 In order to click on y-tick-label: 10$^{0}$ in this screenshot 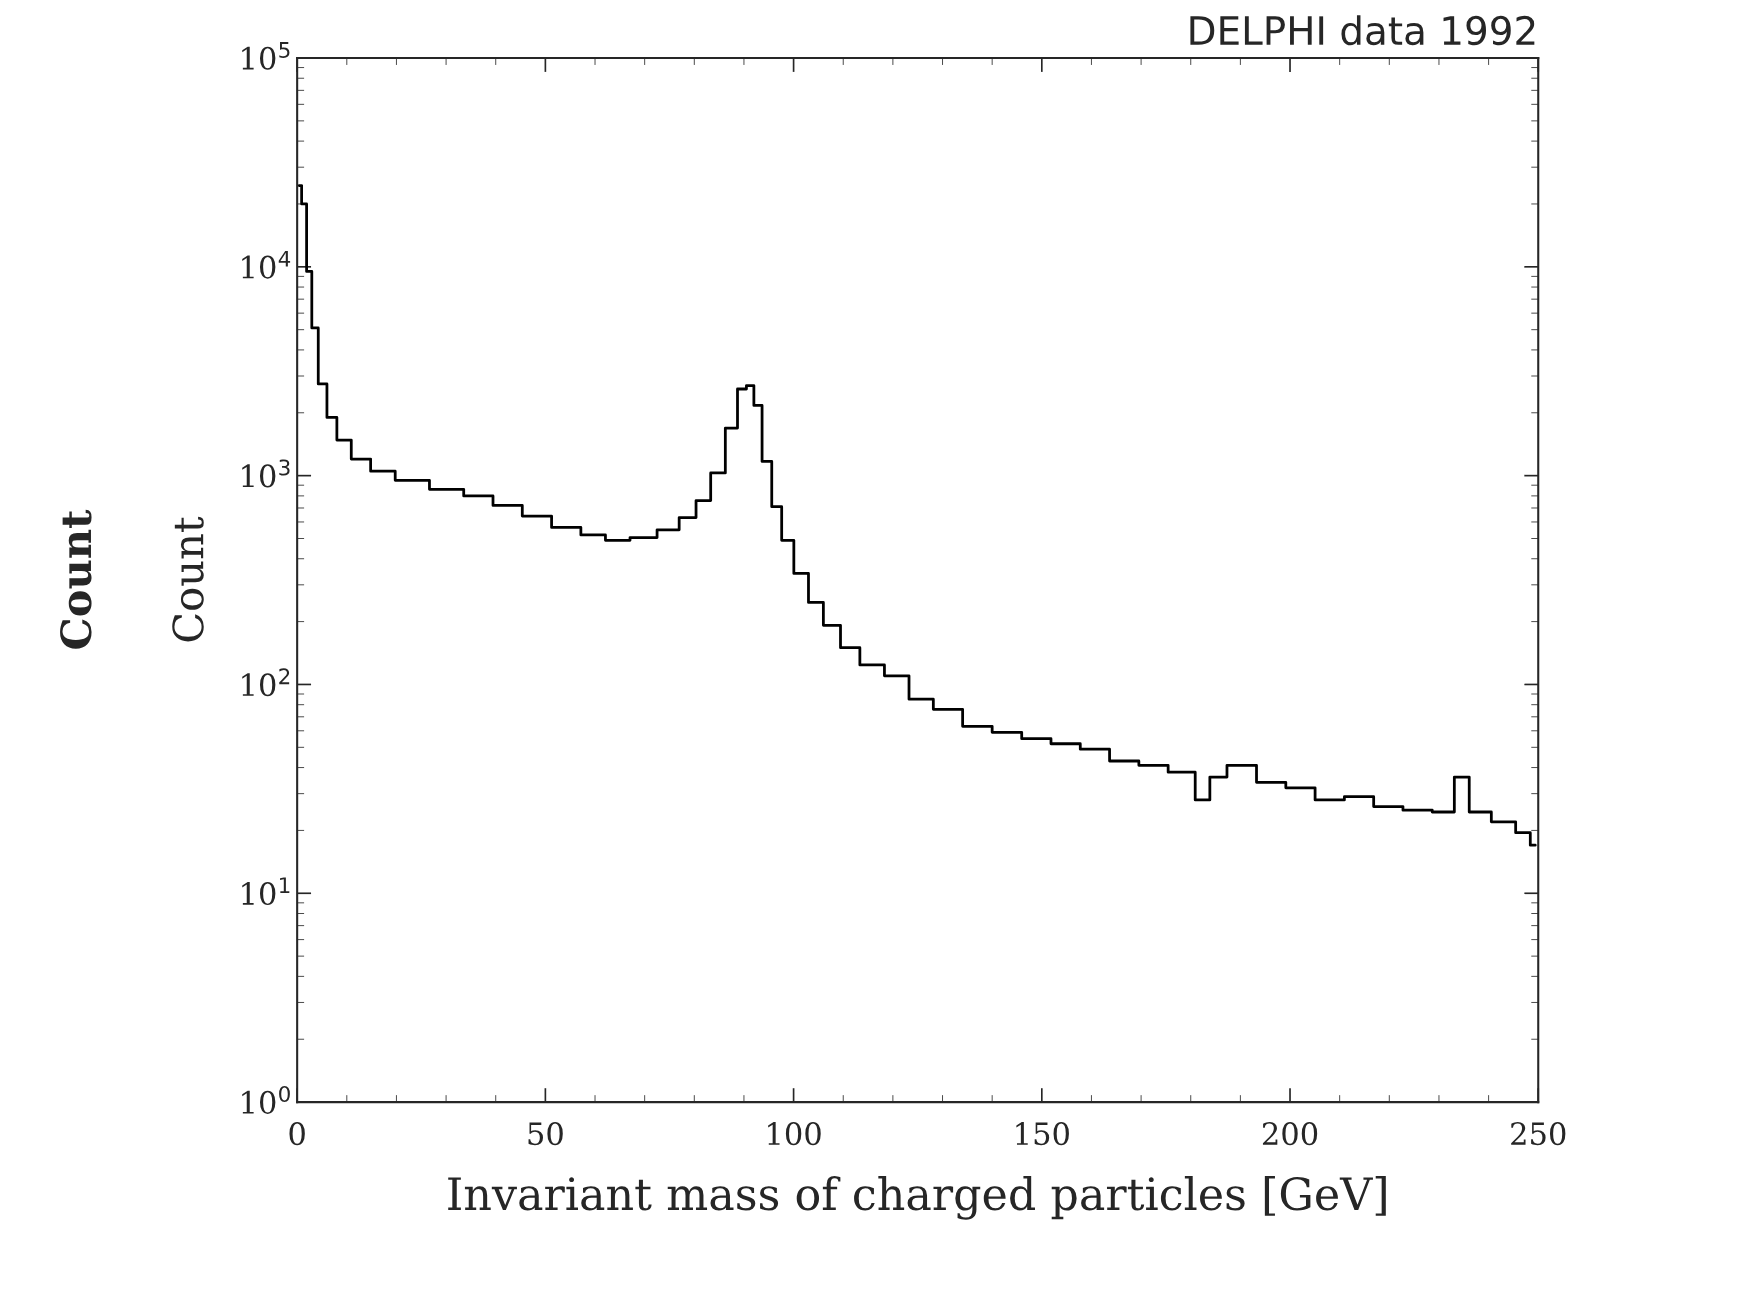, I will do `click(266, 1099)`.